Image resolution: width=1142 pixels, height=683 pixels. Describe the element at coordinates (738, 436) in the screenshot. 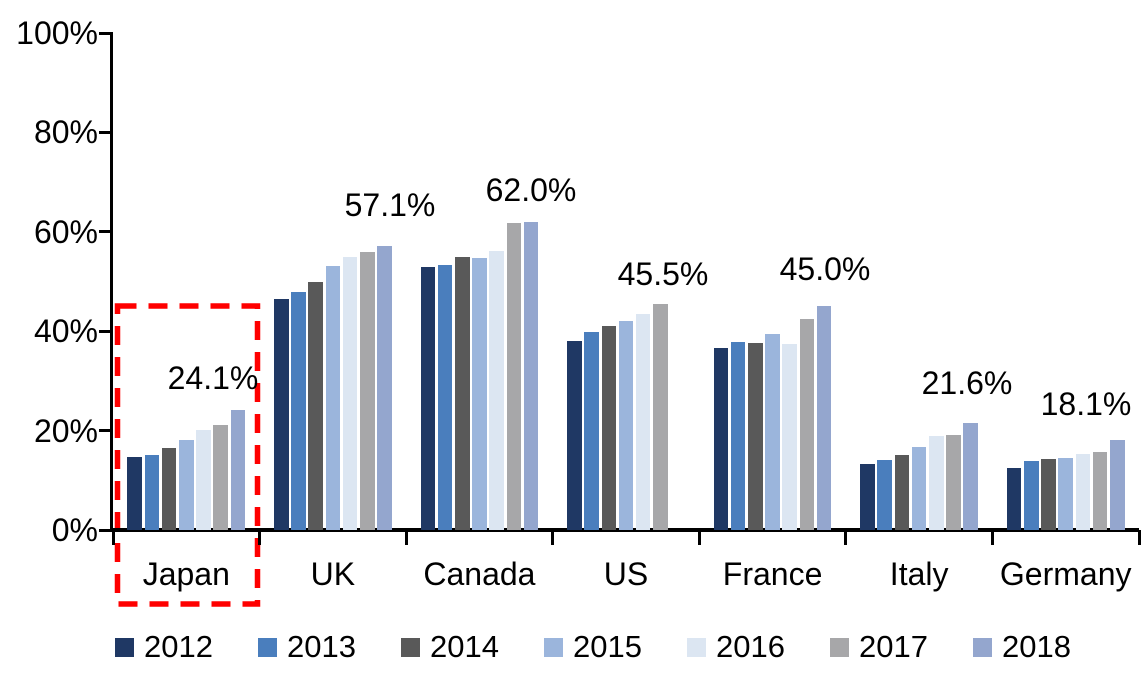

I see `bar-france-2013` at that location.